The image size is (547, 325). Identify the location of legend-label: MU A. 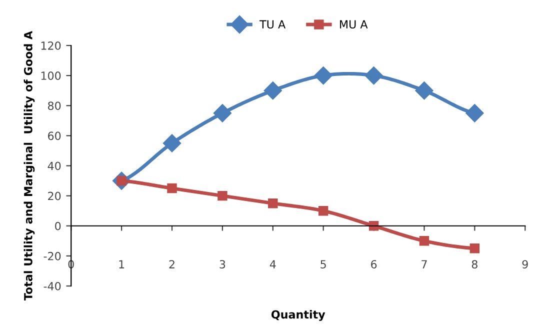
(354, 24).